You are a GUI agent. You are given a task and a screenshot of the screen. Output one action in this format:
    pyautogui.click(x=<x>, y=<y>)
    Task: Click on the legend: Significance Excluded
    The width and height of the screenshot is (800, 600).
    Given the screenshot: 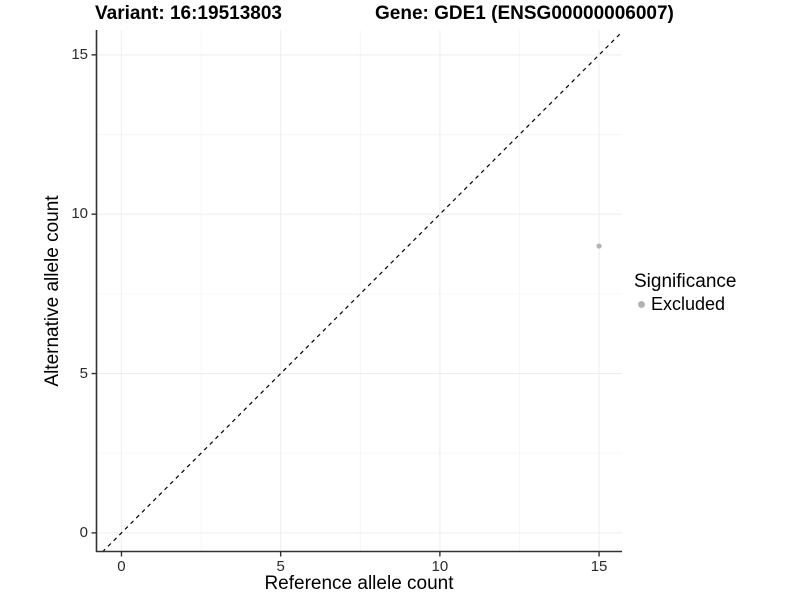 What is the action you would take?
    pyautogui.click(x=685, y=293)
    